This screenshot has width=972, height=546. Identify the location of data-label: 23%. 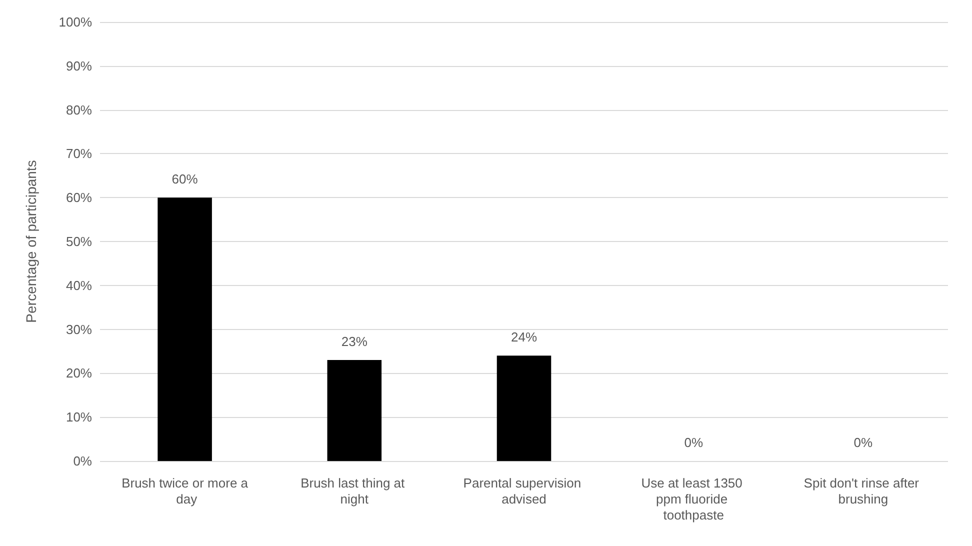
(354, 342).